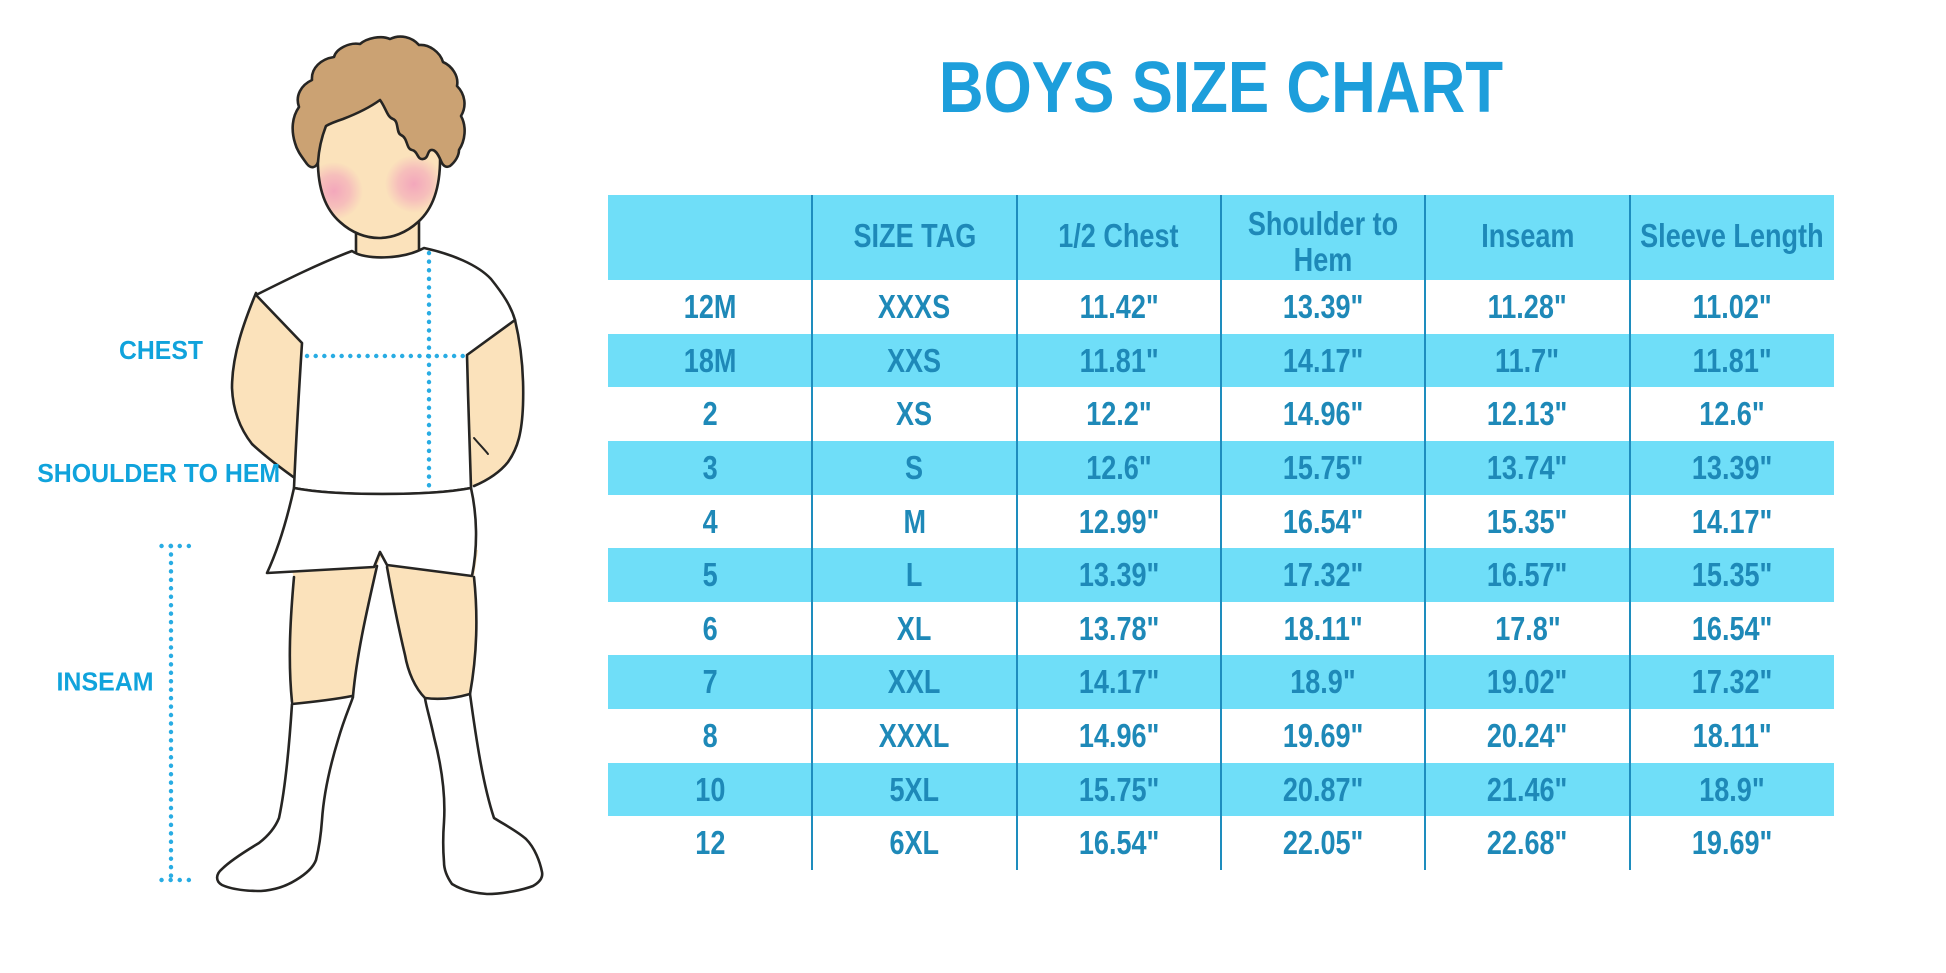 This screenshot has width=1946, height=973. I want to click on svg-text: INSEAM, so click(105, 682).